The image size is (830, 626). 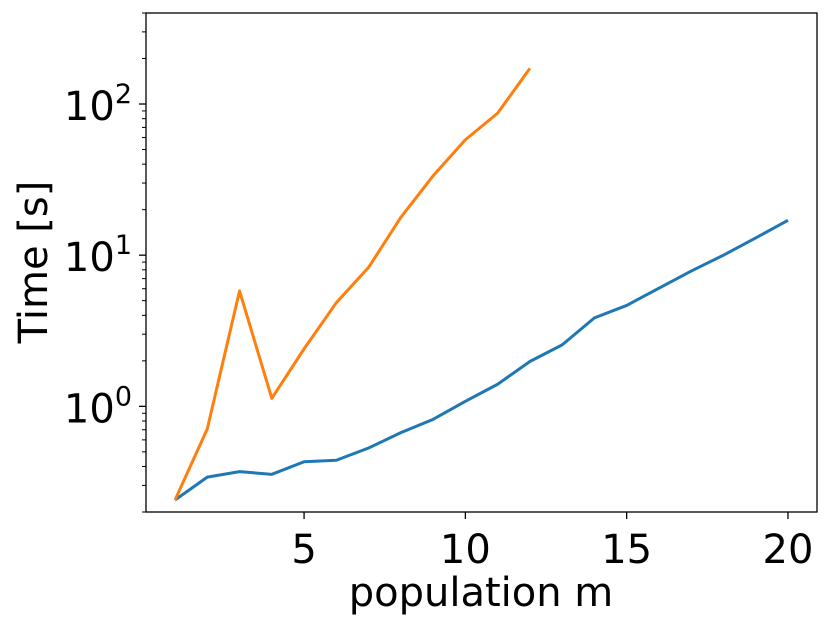 I want to click on y-tick-label-exponent: 0, so click(x=123, y=396).